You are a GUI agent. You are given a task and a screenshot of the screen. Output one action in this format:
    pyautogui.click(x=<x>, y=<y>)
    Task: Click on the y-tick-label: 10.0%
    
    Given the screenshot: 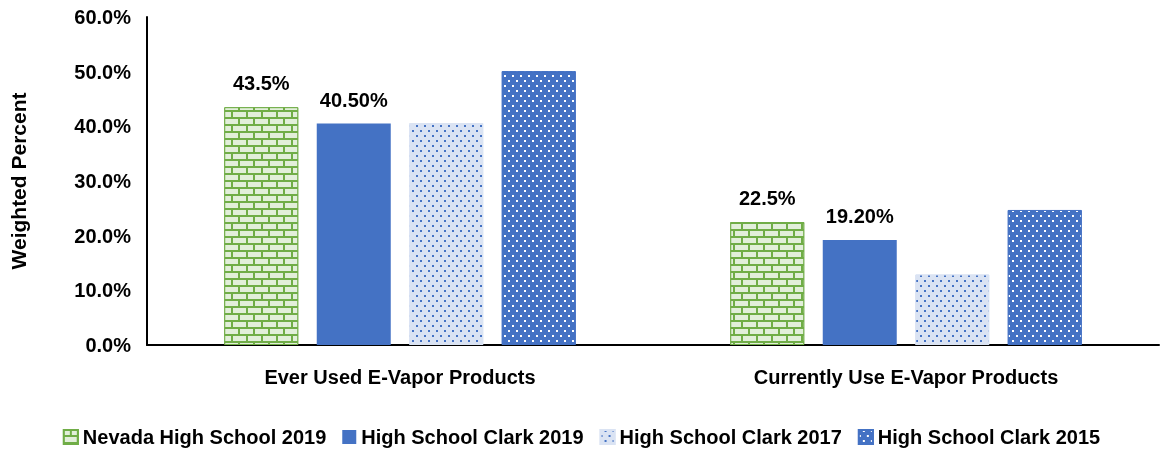 What is the action you would take?
    pyautogui.click(x=103, y=290)
    